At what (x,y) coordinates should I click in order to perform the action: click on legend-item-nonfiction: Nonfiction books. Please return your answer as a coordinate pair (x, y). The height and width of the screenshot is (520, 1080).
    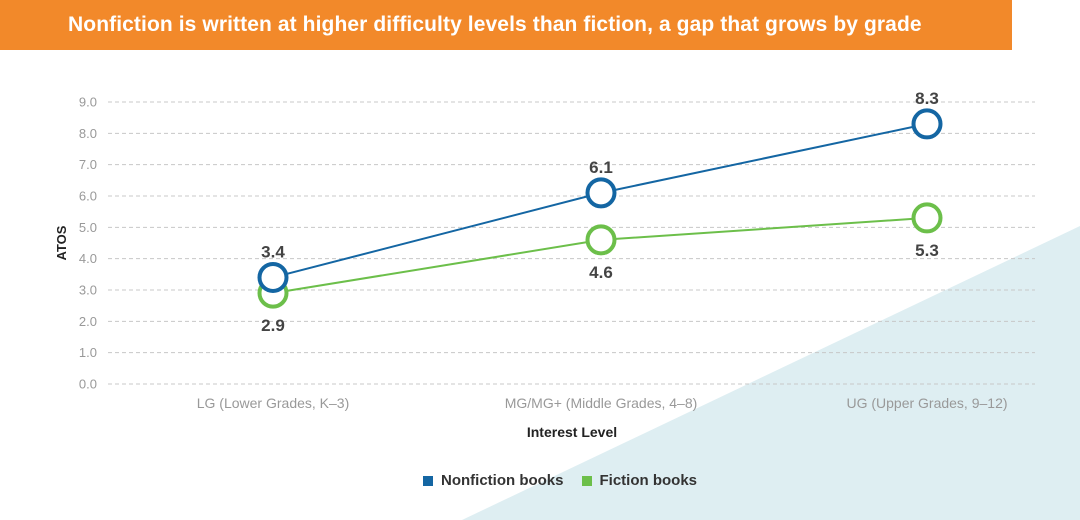
    Looking at the image, I should click on (493, 480).